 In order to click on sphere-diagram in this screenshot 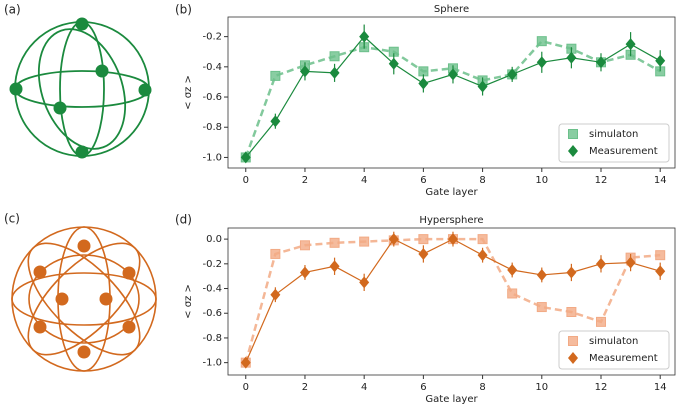, I will do `click(80, 88)`.